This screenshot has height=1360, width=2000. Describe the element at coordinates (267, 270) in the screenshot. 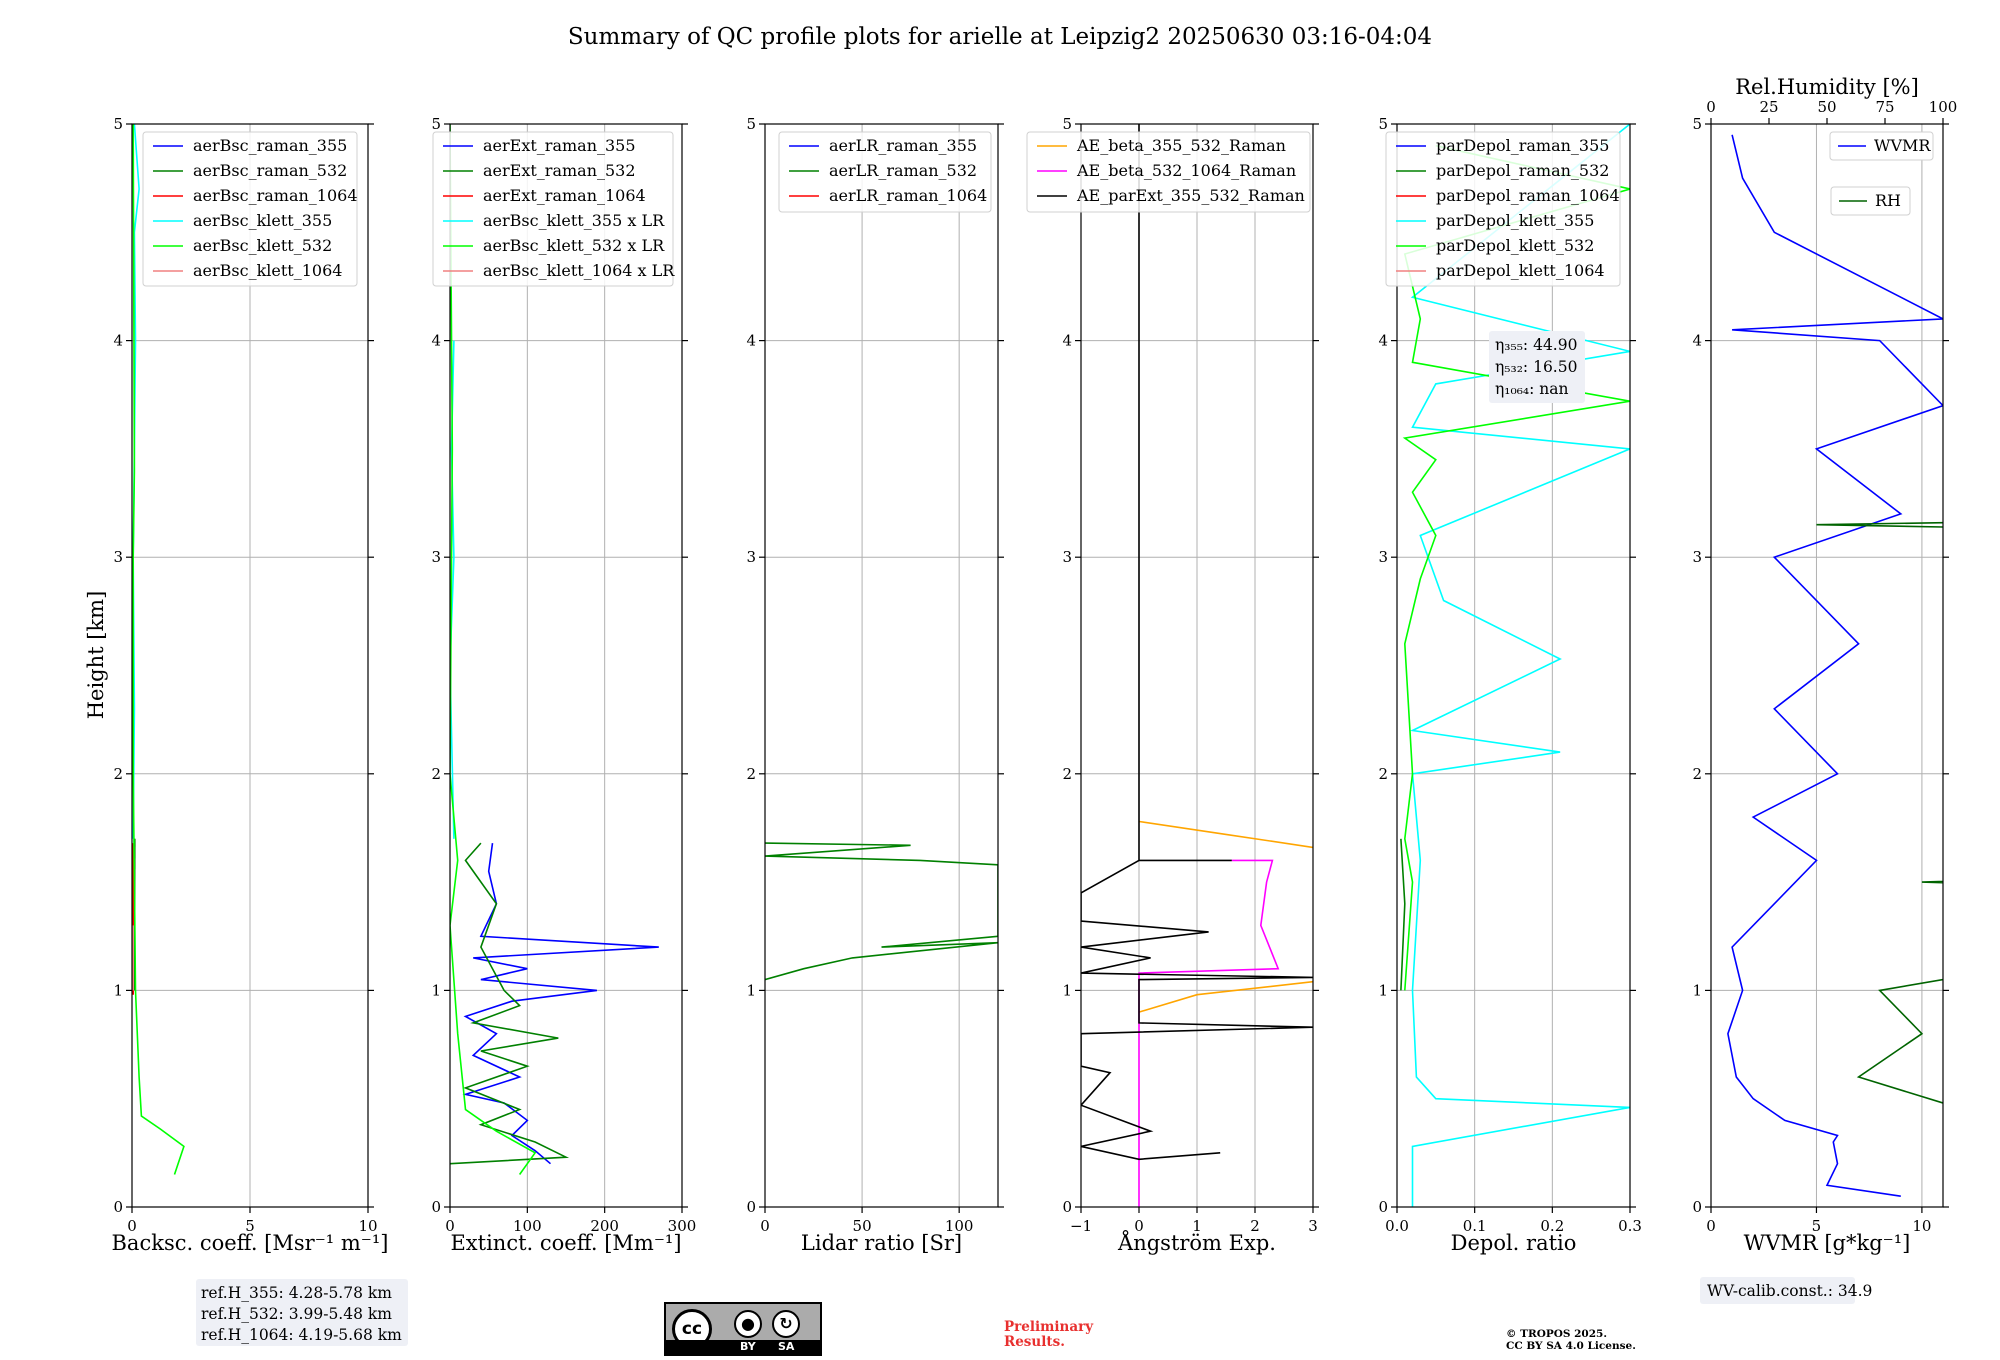

I see `legend-entry: aerBsc_klett_1064` at that location.